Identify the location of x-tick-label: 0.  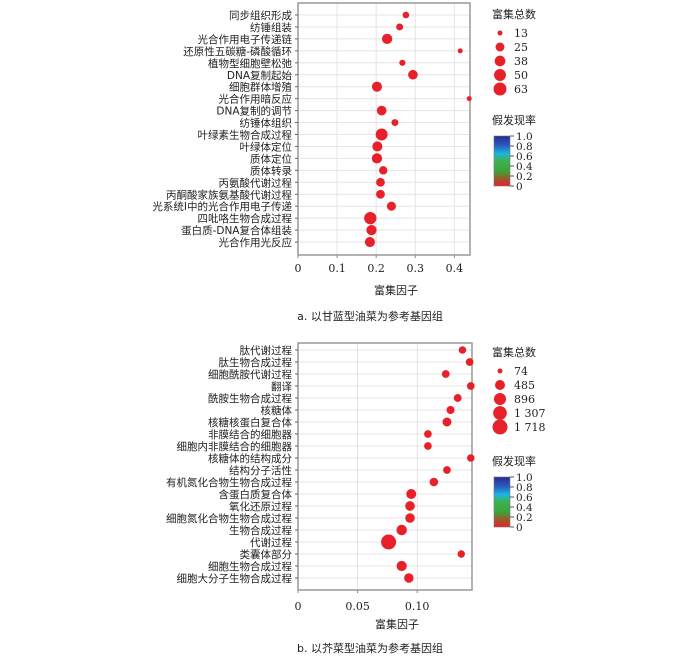
(298, 606).